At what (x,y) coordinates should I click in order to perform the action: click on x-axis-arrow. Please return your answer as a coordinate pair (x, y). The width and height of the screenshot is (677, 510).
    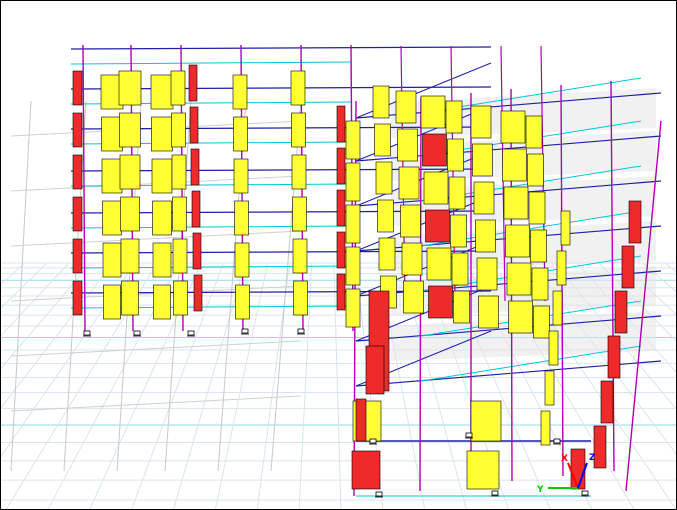
    Looking at the image, I should click on (573, 475).